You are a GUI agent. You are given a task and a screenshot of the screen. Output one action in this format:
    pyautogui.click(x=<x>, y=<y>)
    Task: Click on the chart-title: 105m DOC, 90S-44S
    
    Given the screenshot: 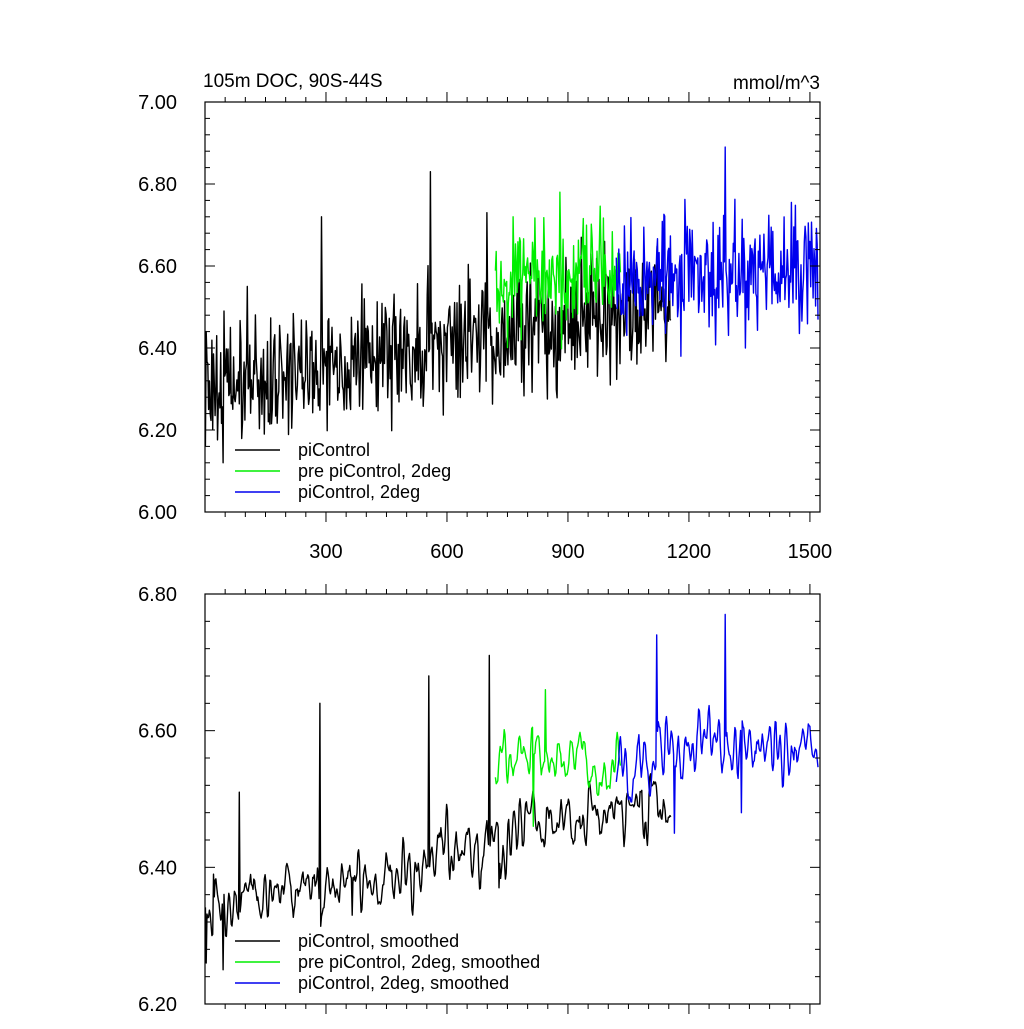 What is the action you would take?
    pyautogui.click(x=293, y=81)
    